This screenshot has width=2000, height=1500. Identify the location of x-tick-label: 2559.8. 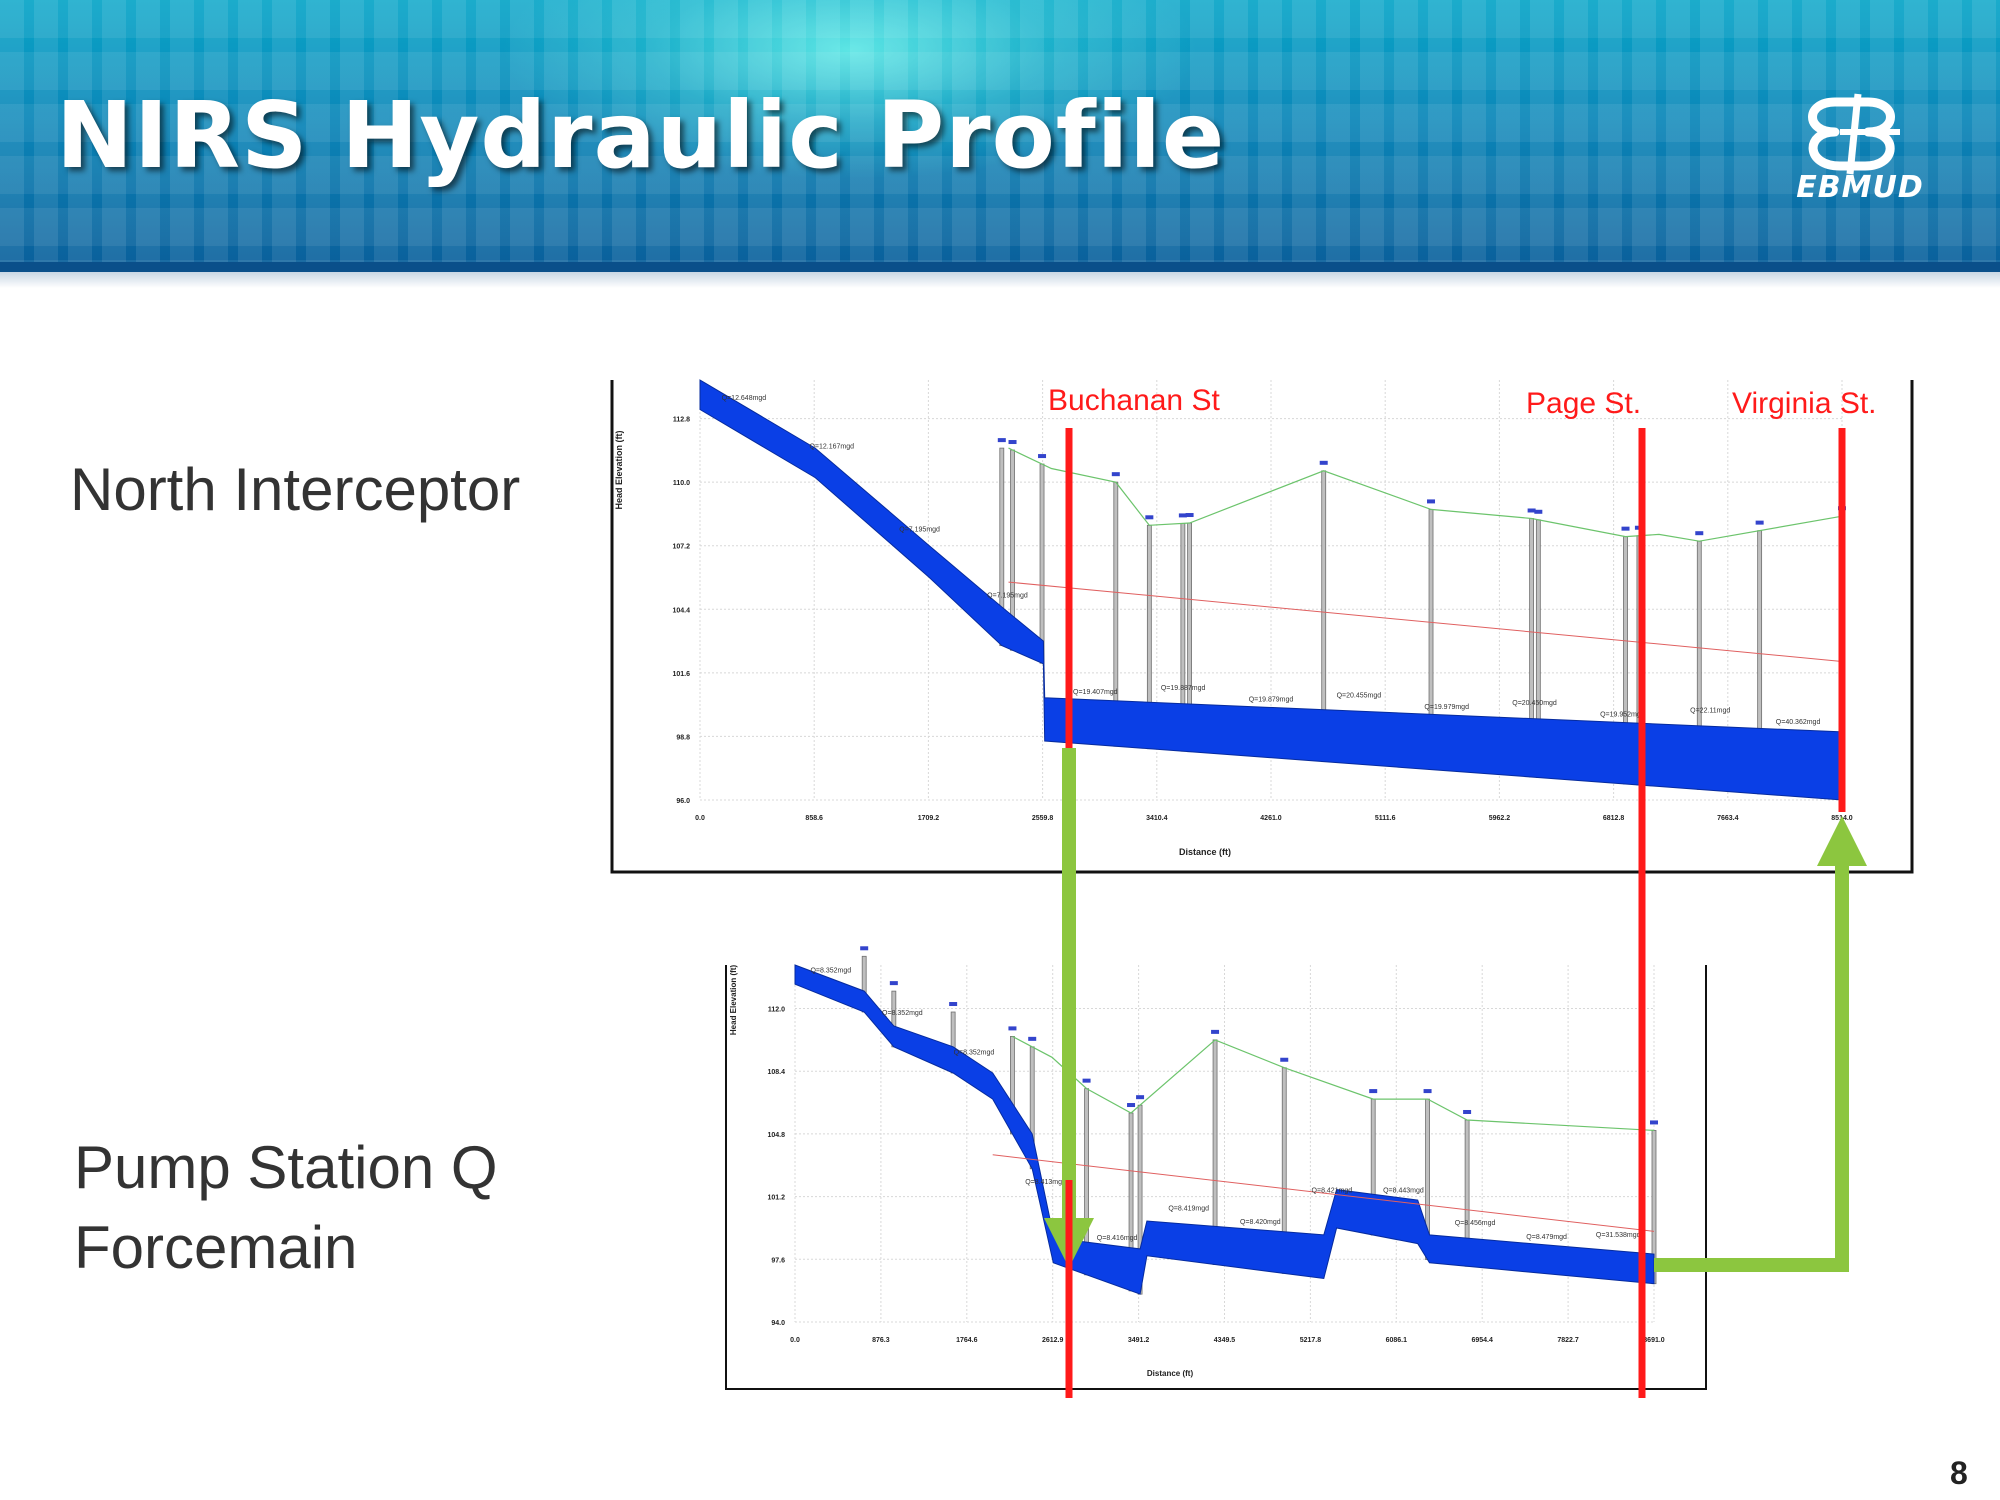
(1043, 818).